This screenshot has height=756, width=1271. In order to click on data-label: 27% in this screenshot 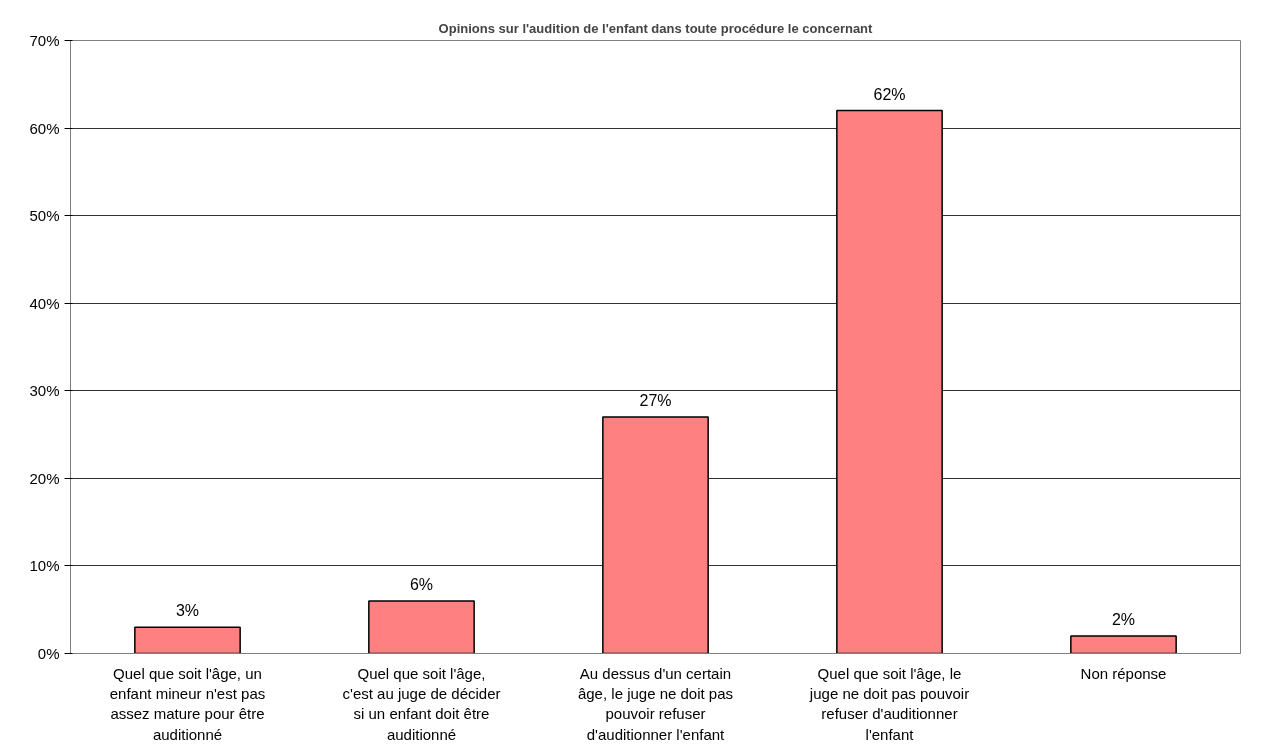, I will do `click(655, 401)`.